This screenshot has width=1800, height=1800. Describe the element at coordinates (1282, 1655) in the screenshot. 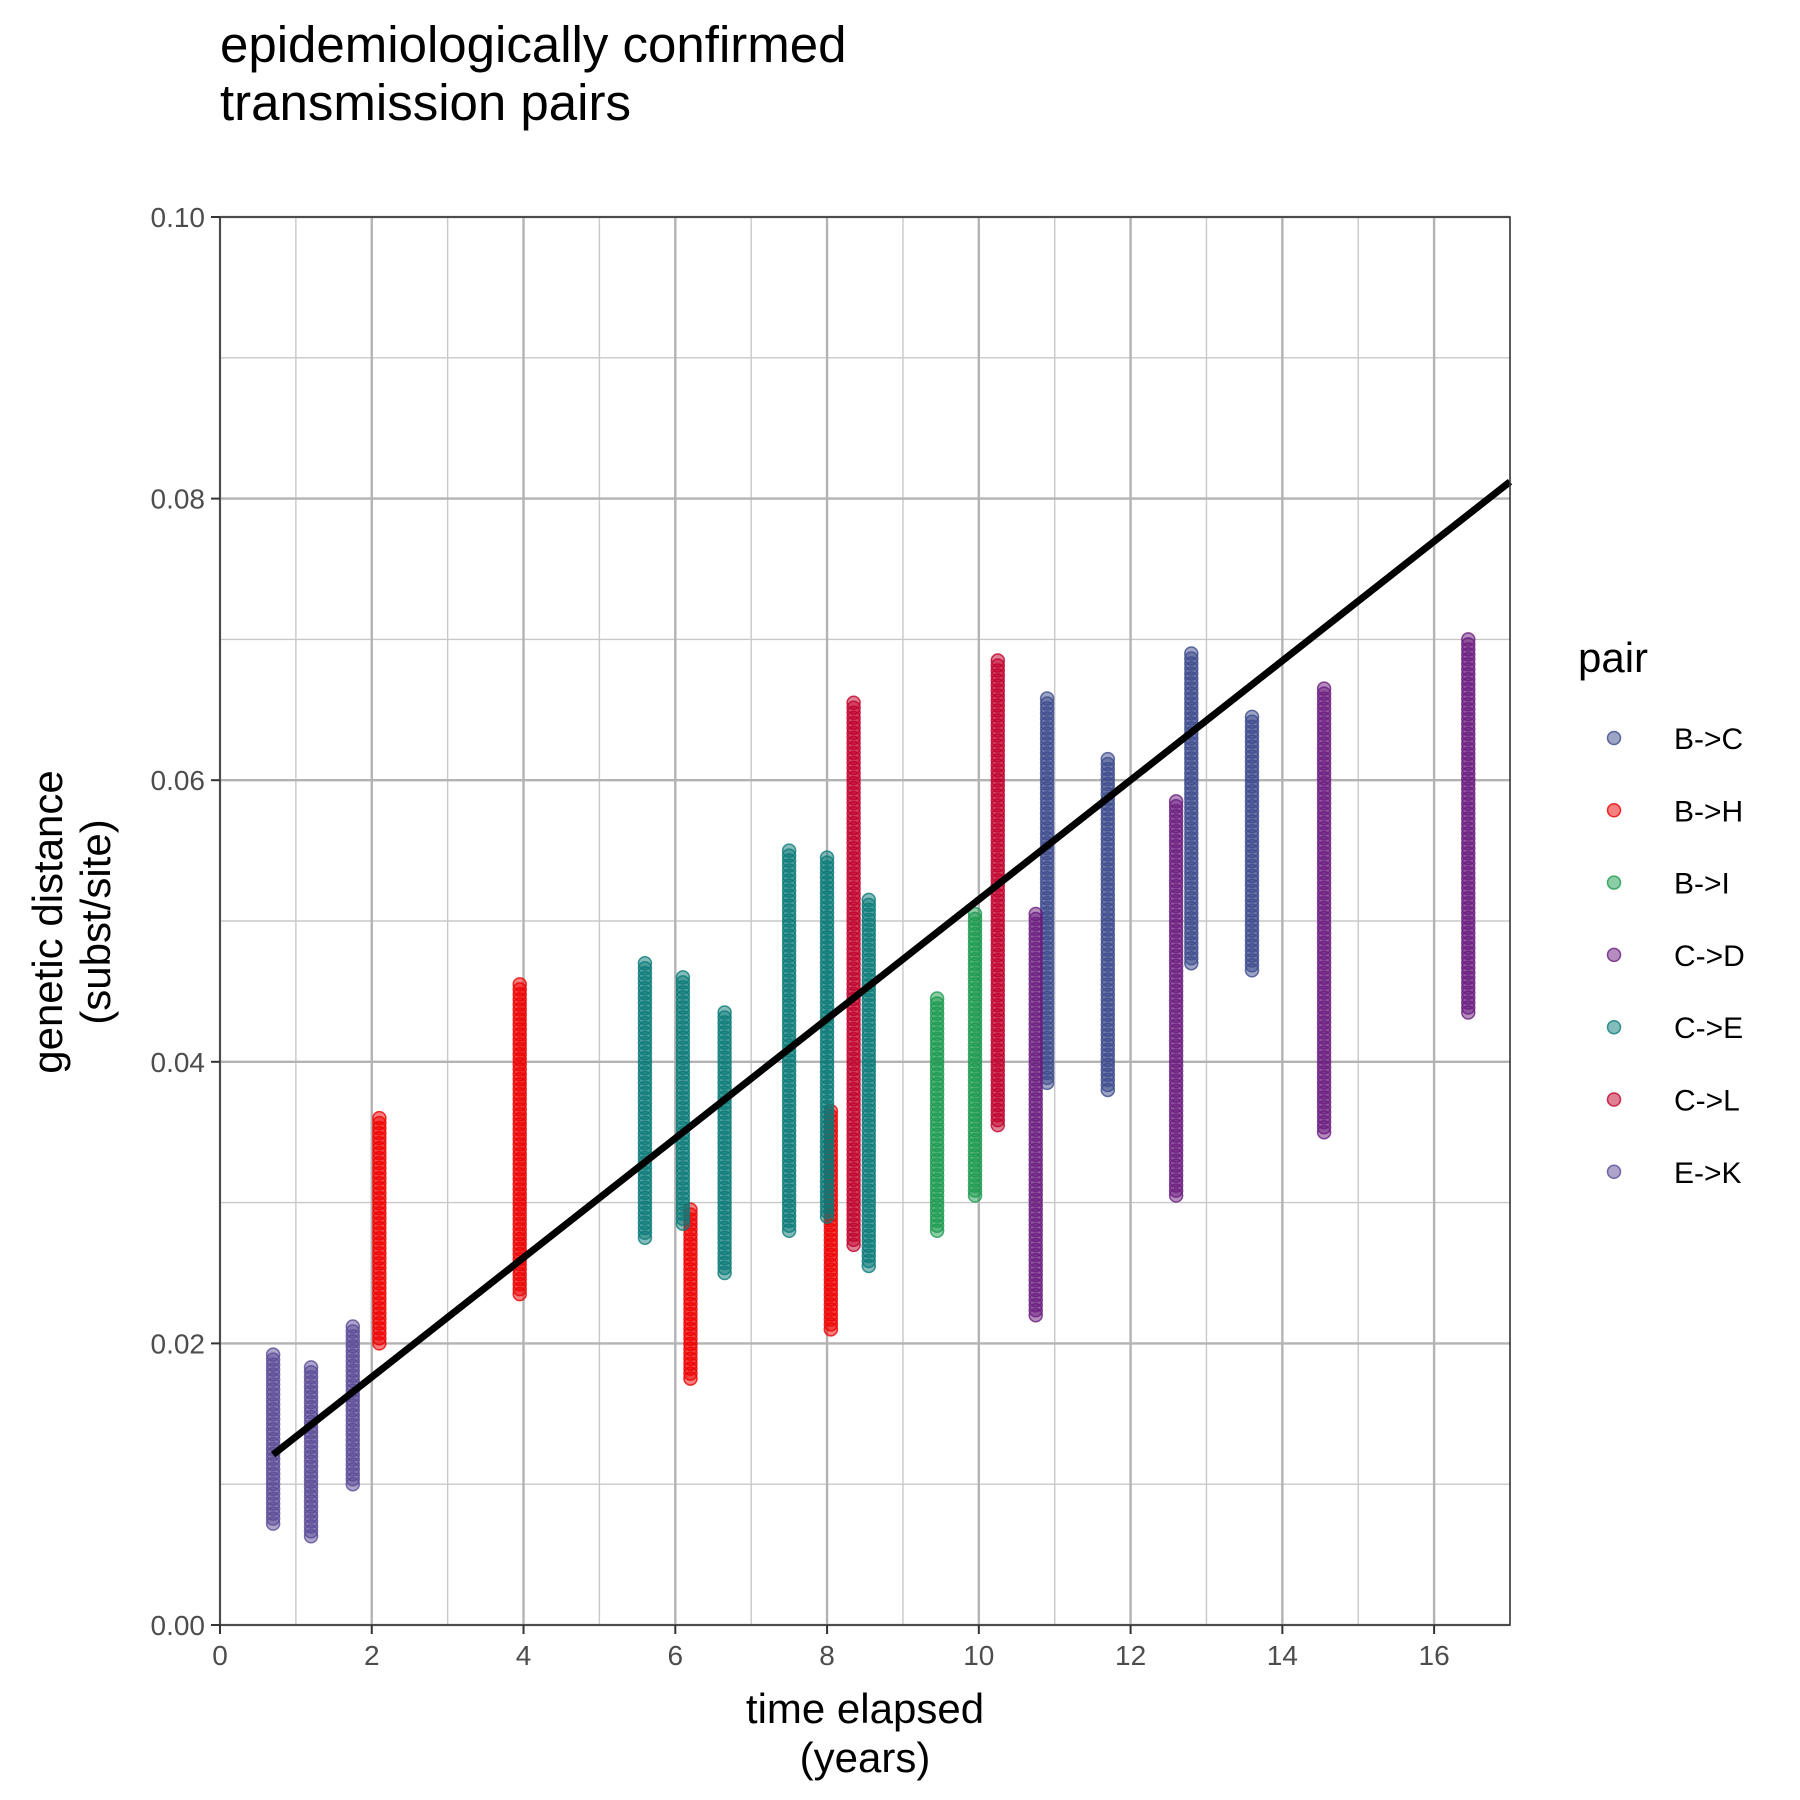

I see `x-tick-label: 14` at that location.